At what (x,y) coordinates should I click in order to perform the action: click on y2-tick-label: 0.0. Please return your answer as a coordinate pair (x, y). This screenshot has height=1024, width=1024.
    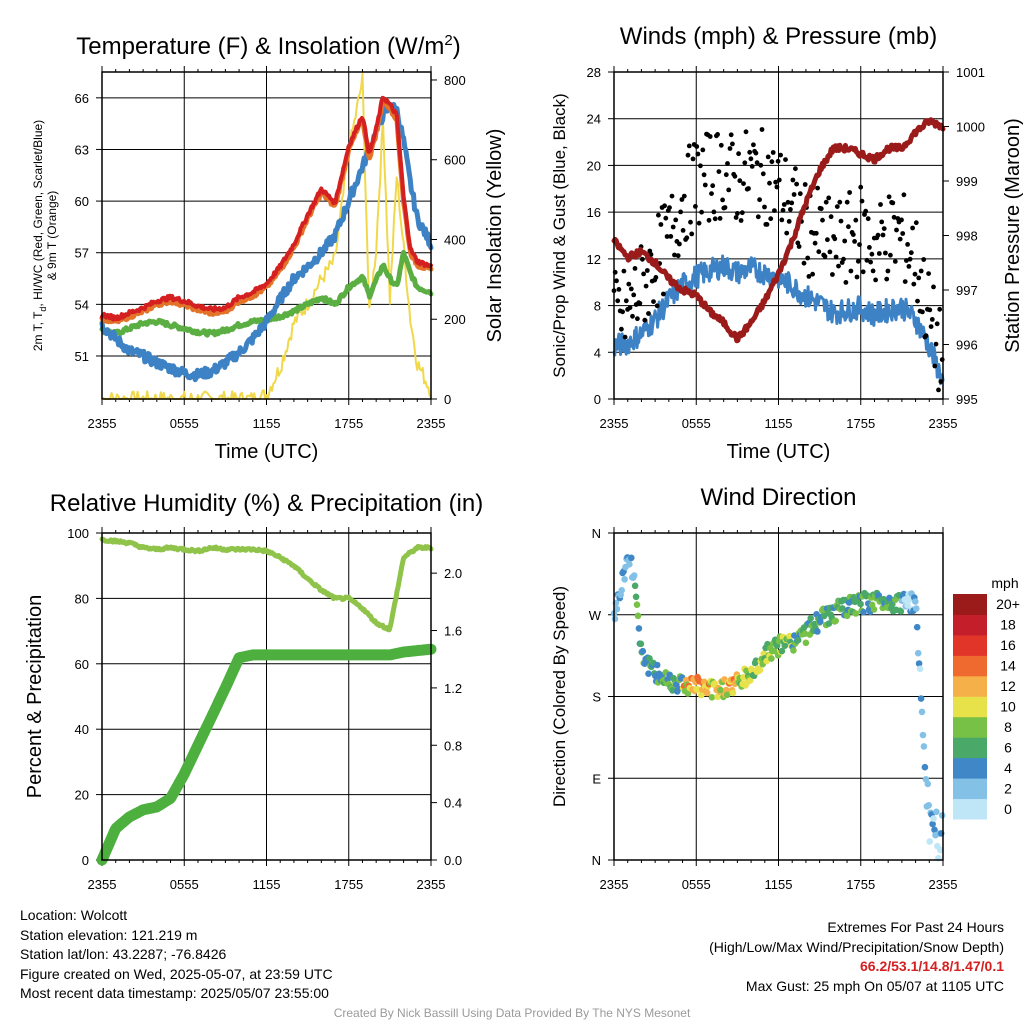
    Looking at the image, I should click on (453, 860).